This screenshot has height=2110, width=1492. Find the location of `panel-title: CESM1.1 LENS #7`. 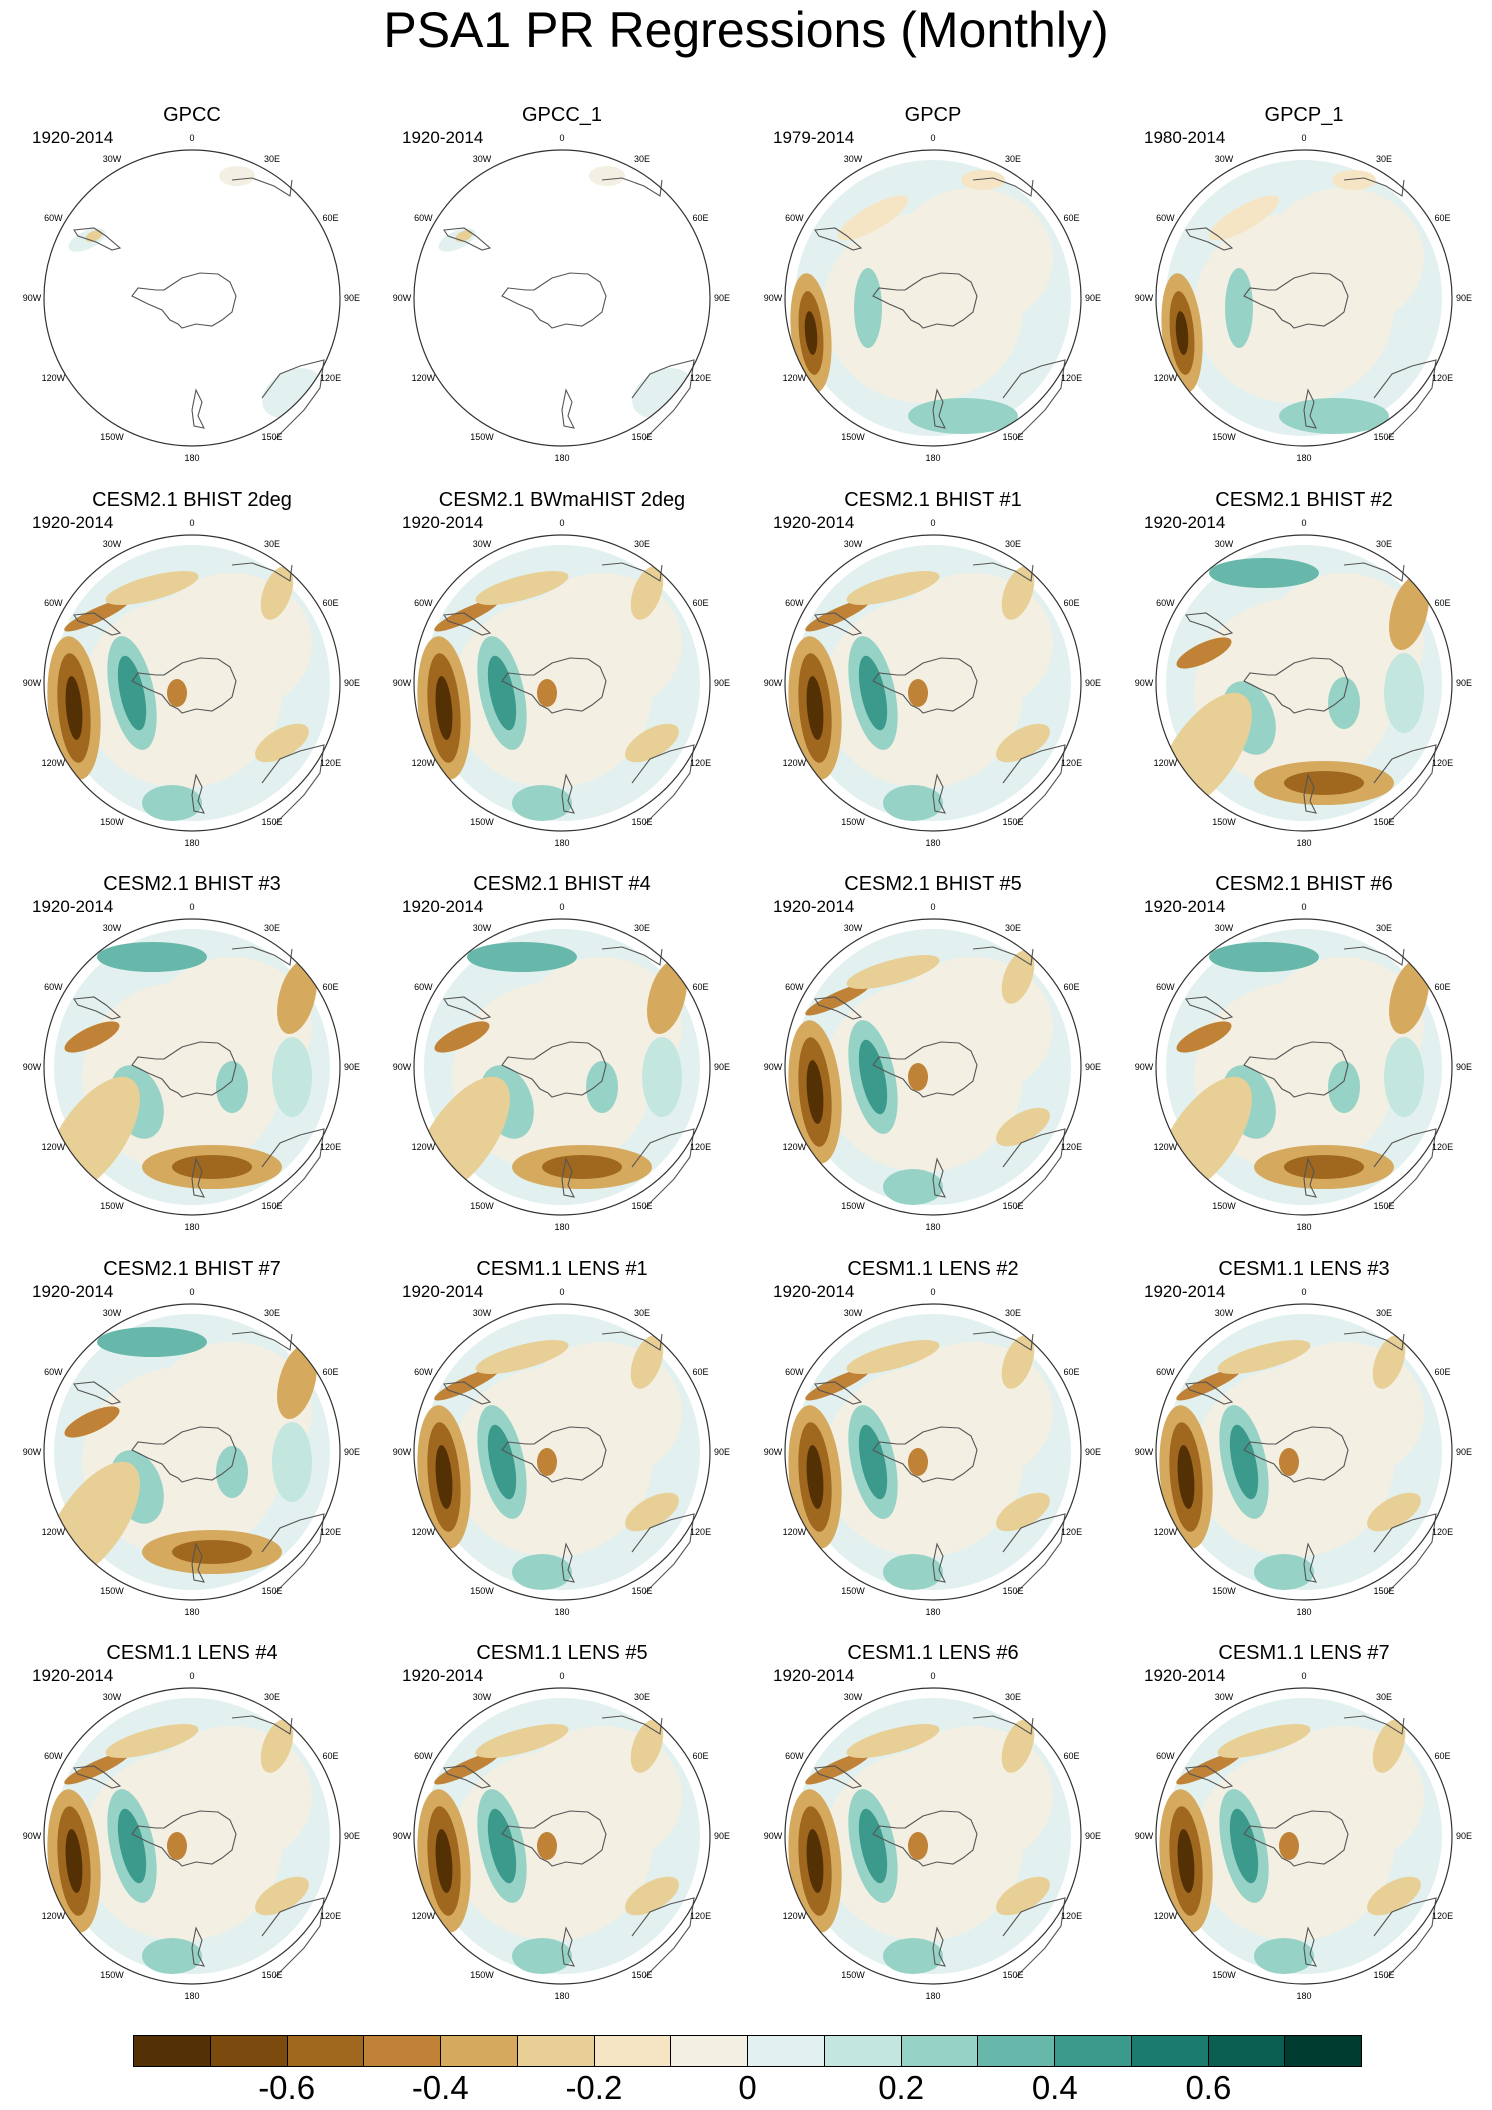

panel-title: CESM1.1 LENS #7 is located at coordinates (1304, 1653).